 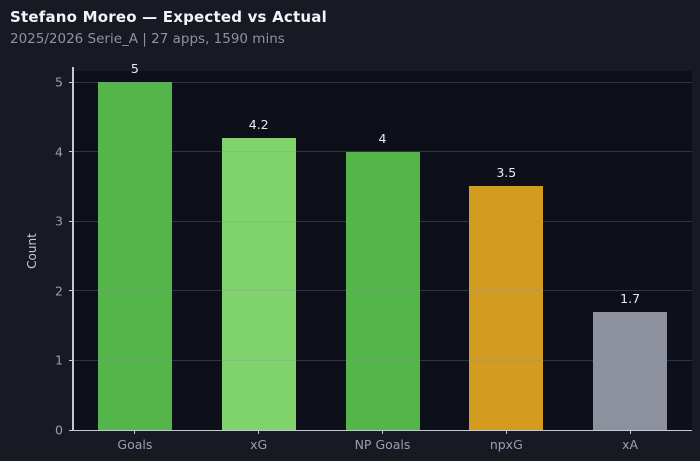 I want to click on xtick-label-npxg: npxG, so click(x=506, y=444).